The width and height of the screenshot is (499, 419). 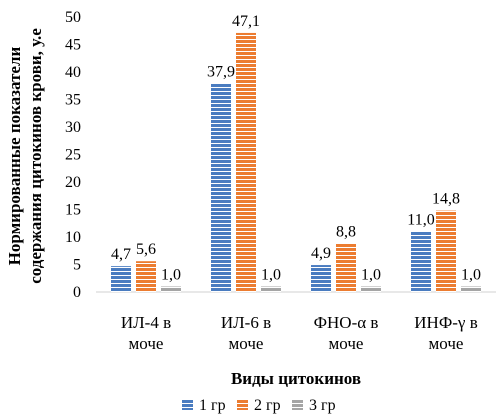 What do you see at coordinates (267, 405) in the screenshot?
I see `legend-label: 2 гр` at bounding box center [267, 405].